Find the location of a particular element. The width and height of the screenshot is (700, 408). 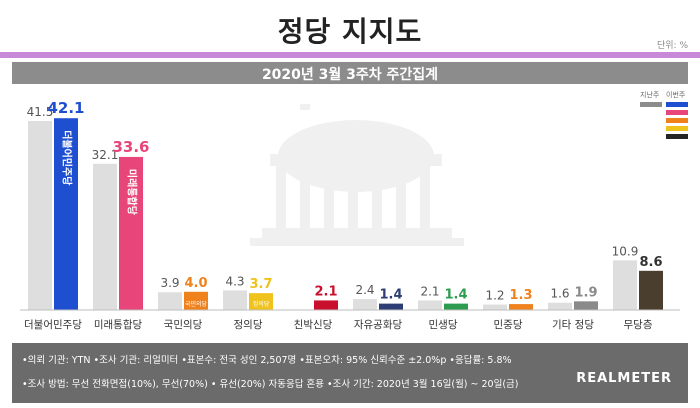

category-label-2: 국민의당 is located at coordinates (183, 325).